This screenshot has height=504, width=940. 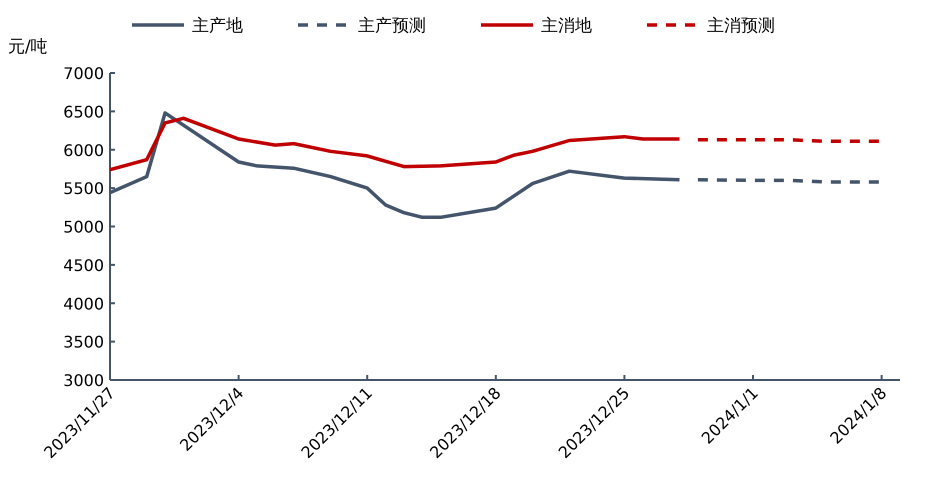 I want to click on y-tick-label: 5500, so click(x=83, y=188).